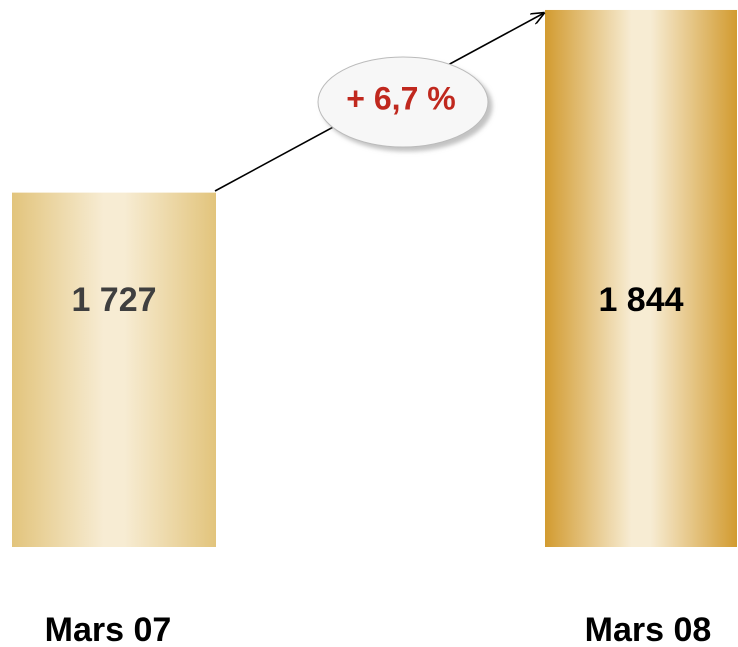 This screenshot has width=738, height=647. I want to click on annotation-bubble, so click(403, 102).